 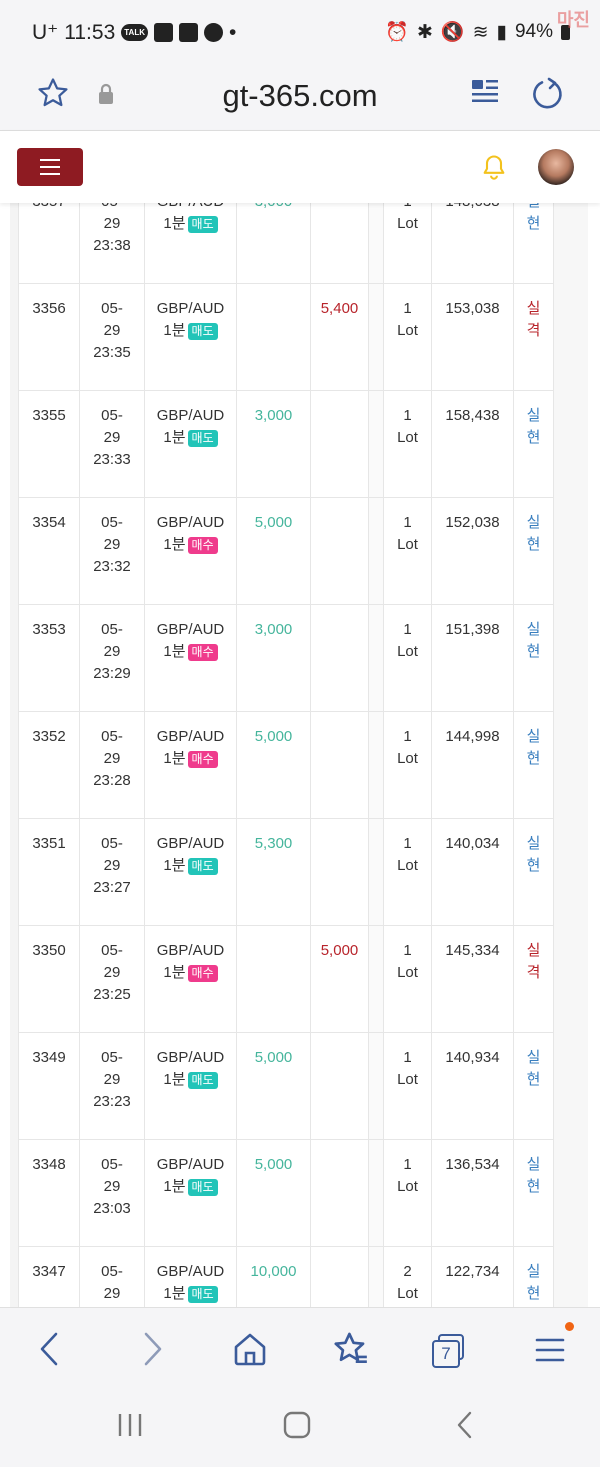 What do you see at coordinates (446, 1354) in the screenshot?
I see `tabs-count-box: 7` at bounding box center [446, 1354].